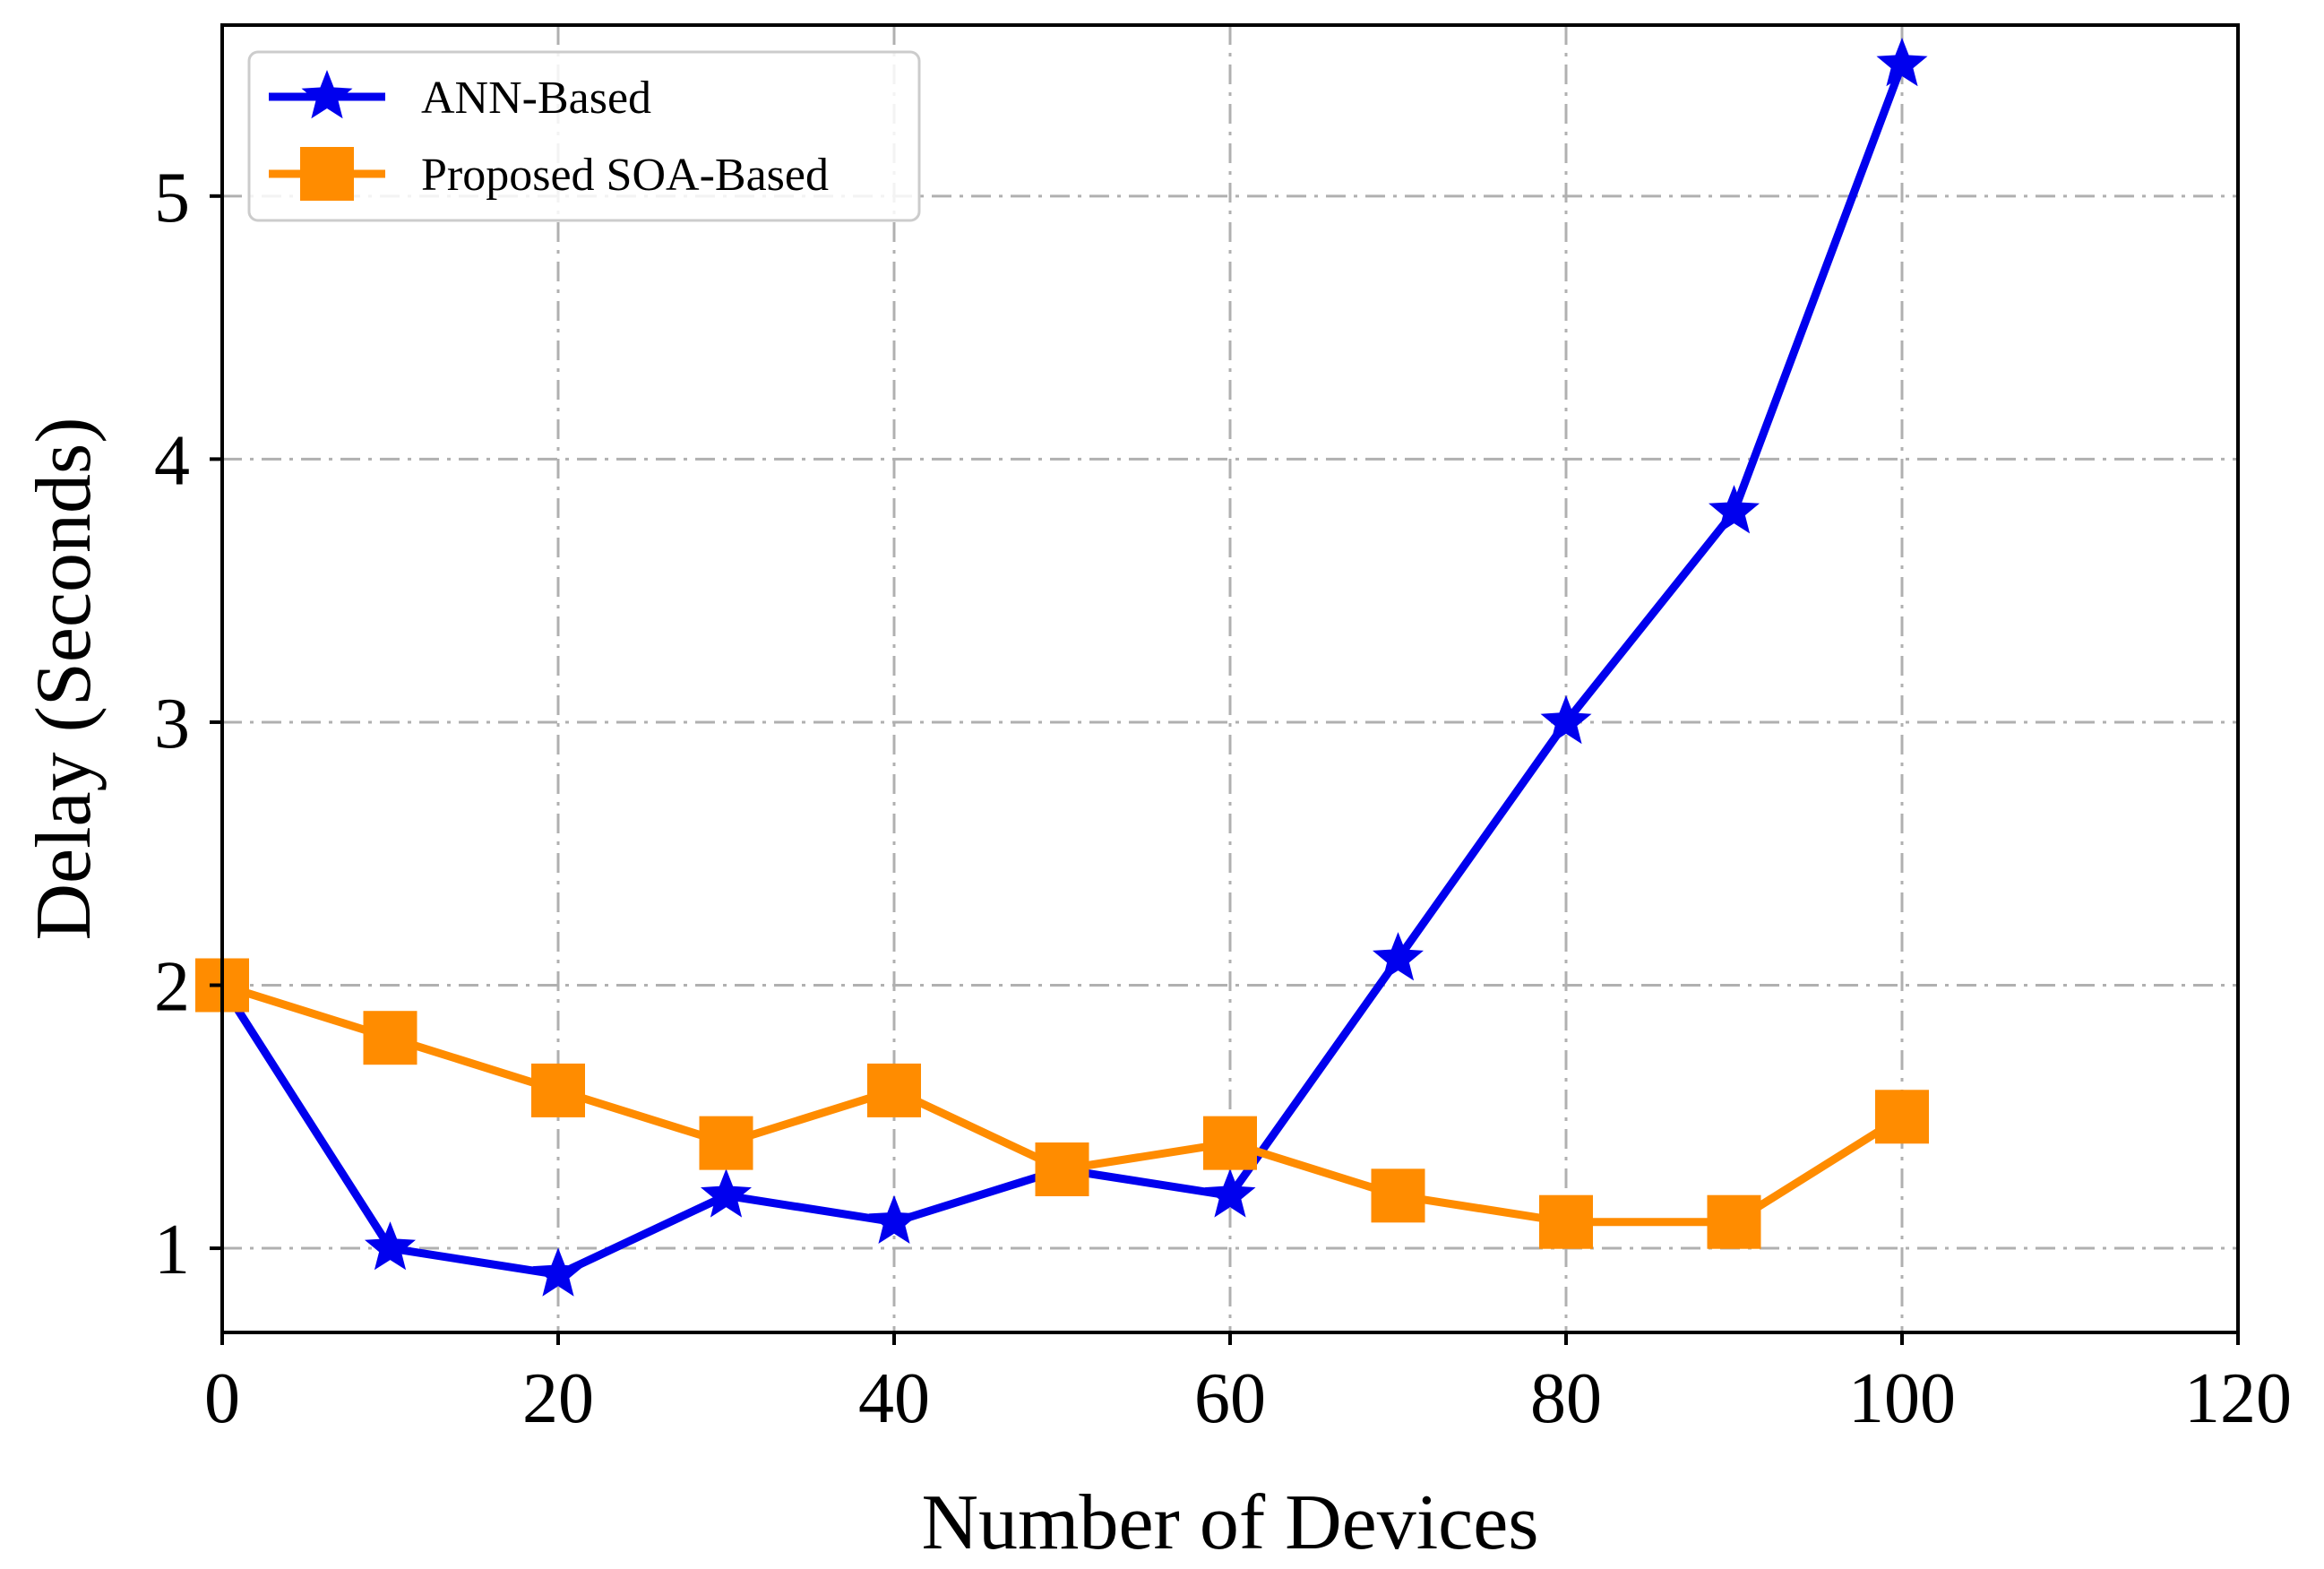 The image size is (2324, 1569). I want to click on y-axis-title: Delay (Seconds), so click(64, 679).